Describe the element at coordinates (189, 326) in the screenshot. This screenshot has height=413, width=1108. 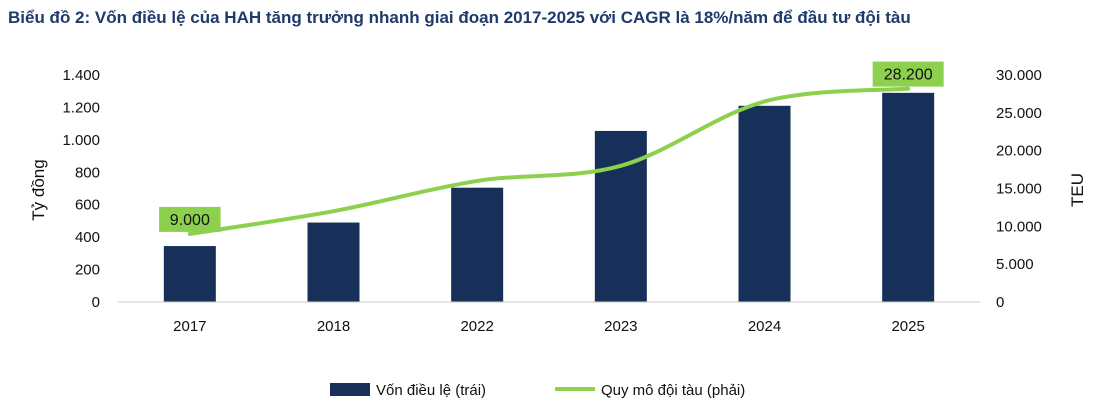
I see `x-tick-label: 2017` at that location.